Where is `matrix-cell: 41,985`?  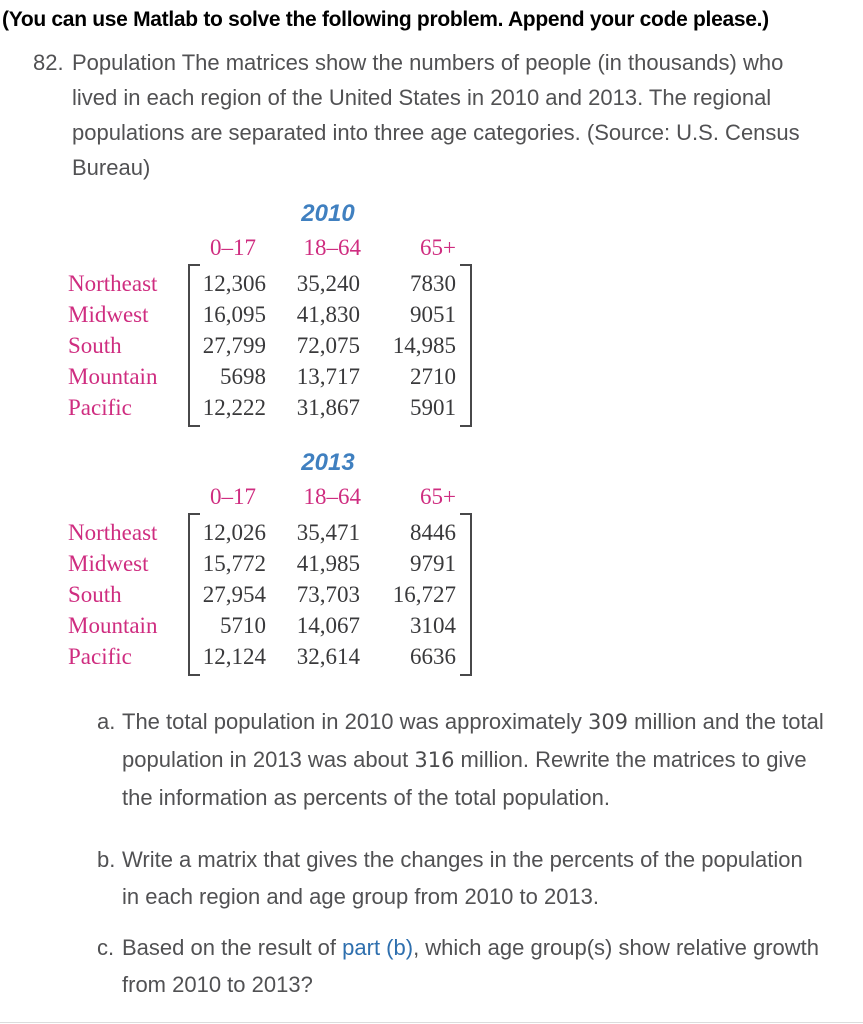 matrix-cell: 41,985 is located at coordinates (328, 563).